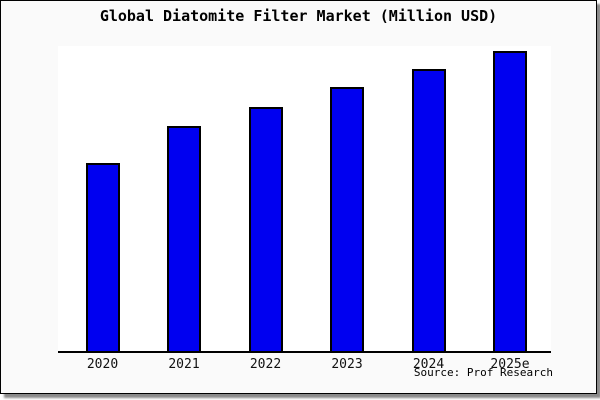 The width and height of the screenshot is (600, 400). I want to click on bar-2021, so click(184, 238).